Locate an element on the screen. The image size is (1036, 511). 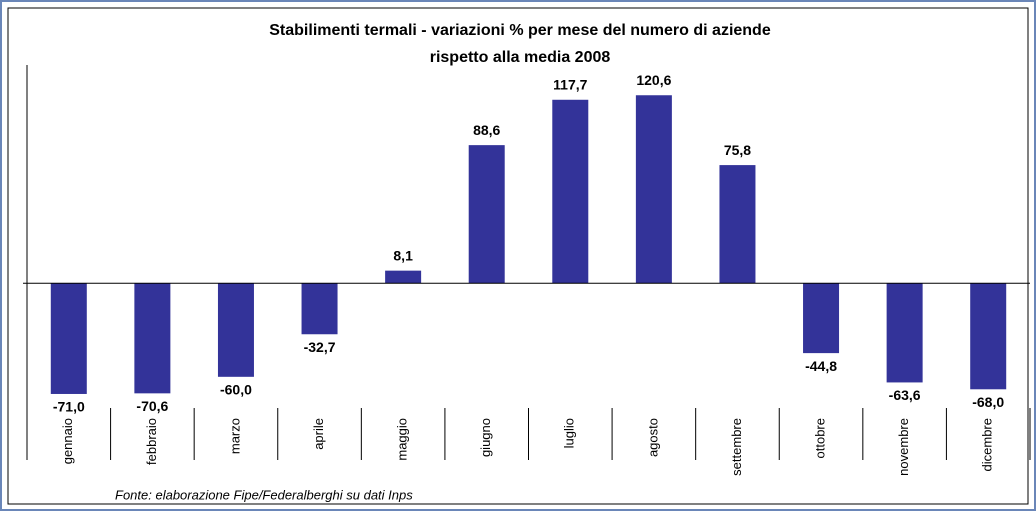
x-tick-label: settembre is located at coordinates (736, 447).